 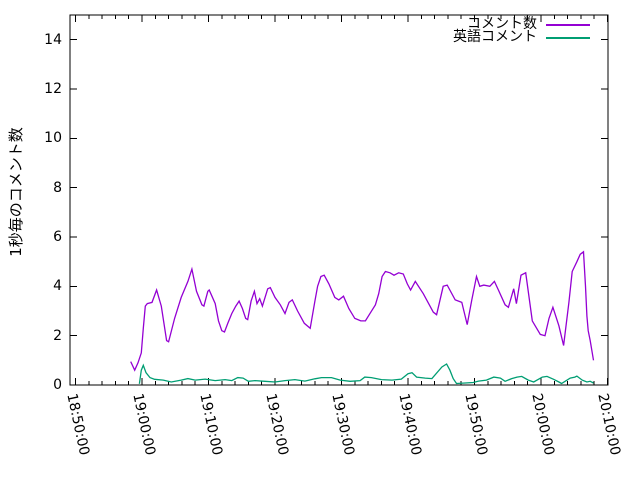 I want to click on y-tick-label: 4, so click(x=57, y=286).